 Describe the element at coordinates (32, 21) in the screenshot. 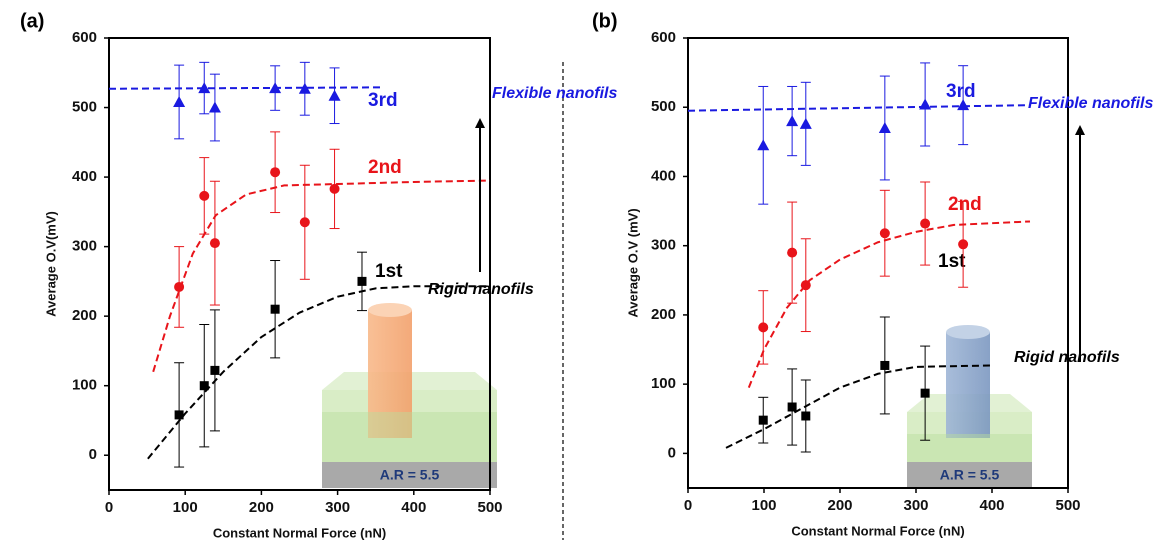

I see `panel-label: (a)` at that location.